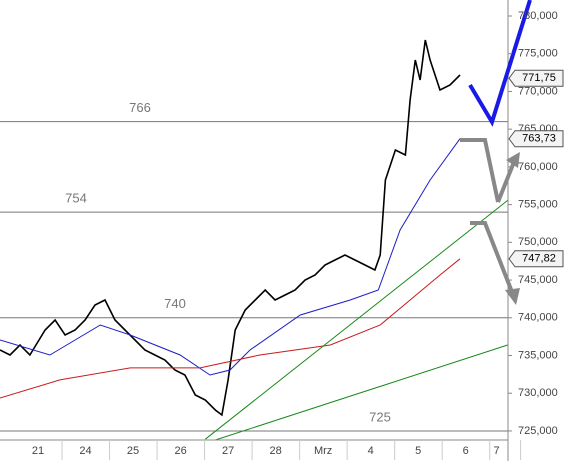 This screenshot has height=461, width=565. I want to click on y-tick-label: 760,000, so click(538, 167).